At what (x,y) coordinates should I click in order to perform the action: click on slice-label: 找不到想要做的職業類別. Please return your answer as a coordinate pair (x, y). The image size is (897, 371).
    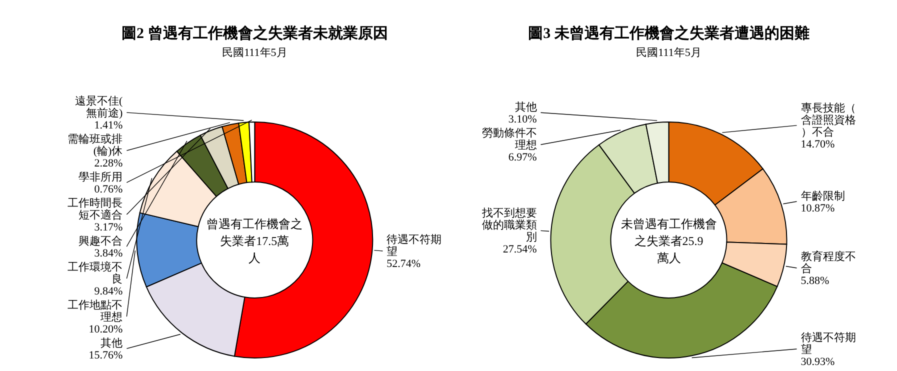
    Looking at the image, I should click on (508, 225).